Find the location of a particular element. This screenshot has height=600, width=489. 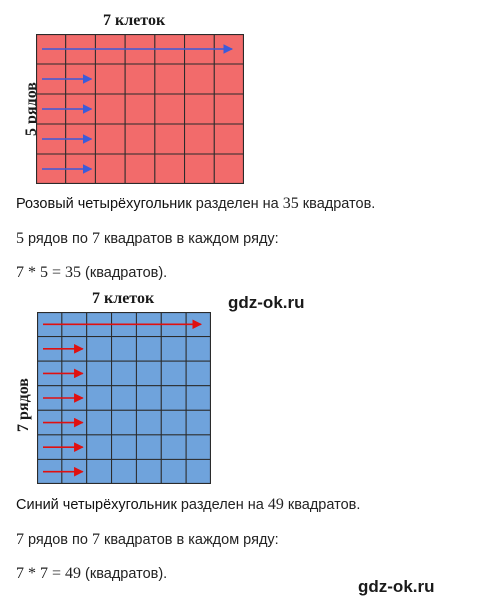

blue-cols-label: 7 клеток is located at coordinates (123, 298).